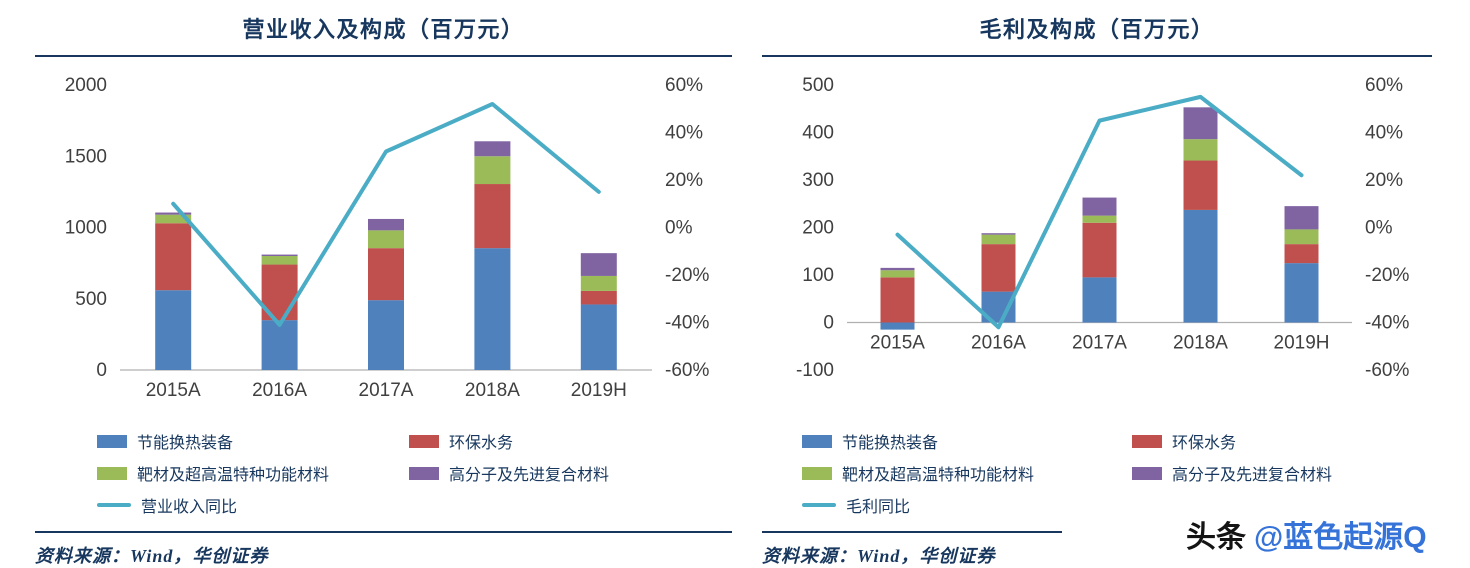 The height and width of the screenshot is (568, 1470). I want to click on y-left-tick-label: 1500, so click(86, 156).